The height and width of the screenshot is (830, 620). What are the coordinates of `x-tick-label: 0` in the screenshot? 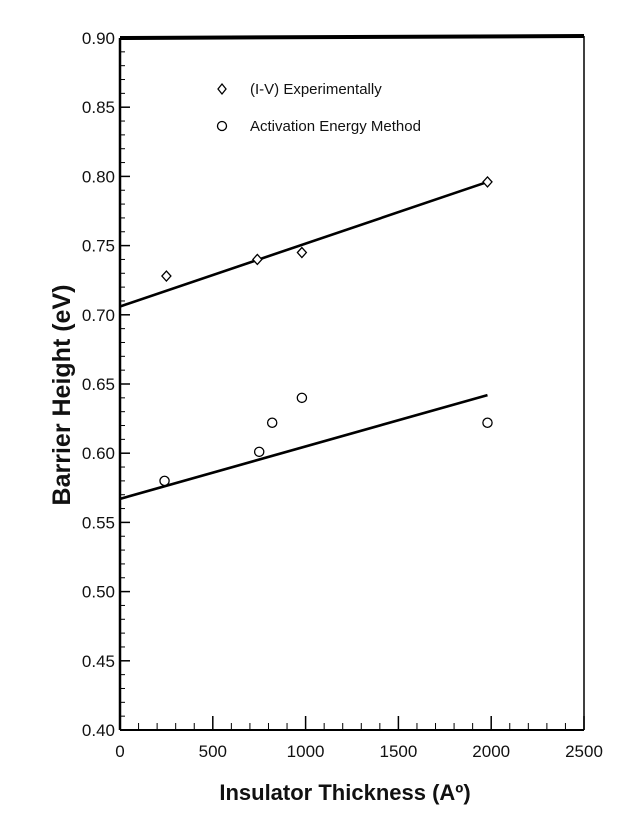 It's located at (119, 751).